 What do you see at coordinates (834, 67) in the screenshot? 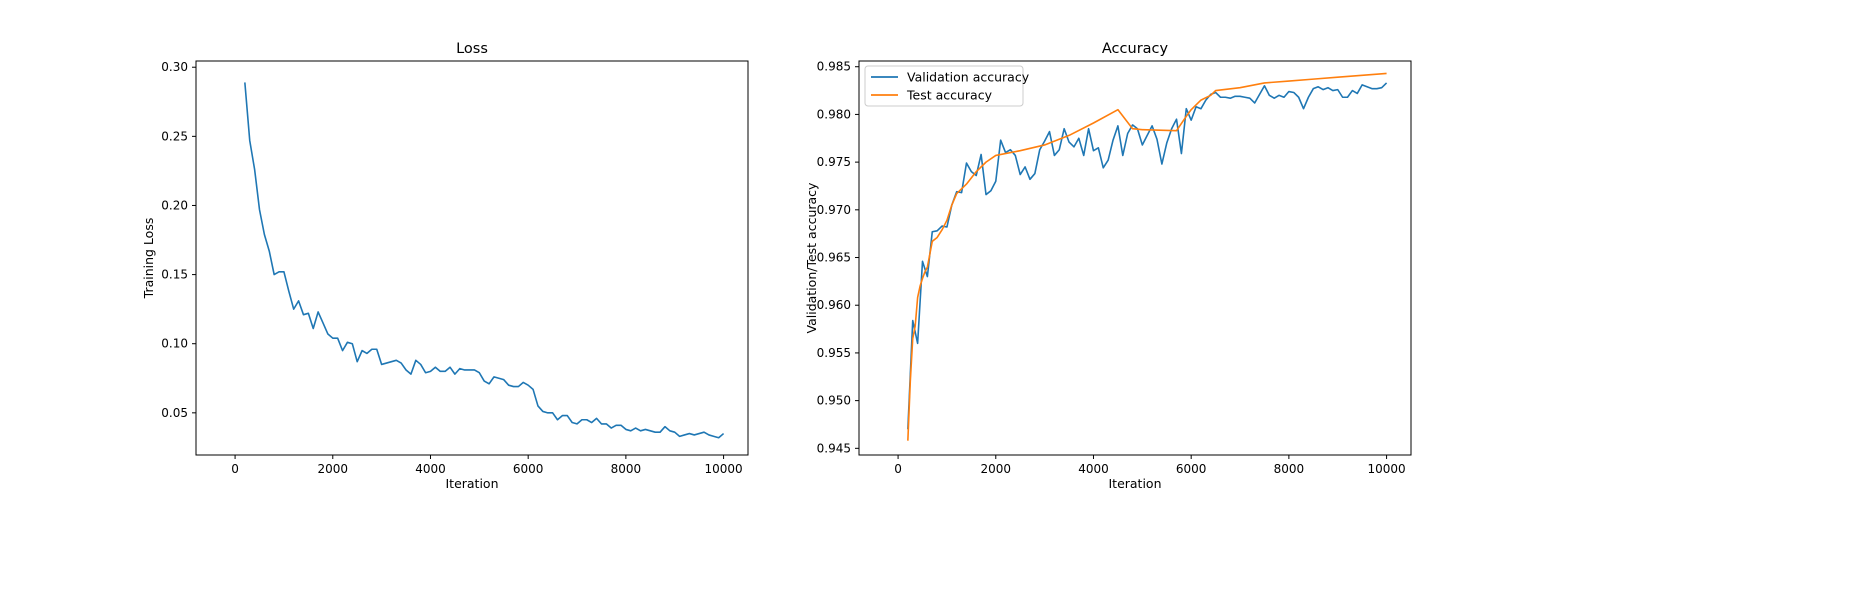
I see `accuracy-y-tick-label: 0.985` at bounding box center [834, 67].